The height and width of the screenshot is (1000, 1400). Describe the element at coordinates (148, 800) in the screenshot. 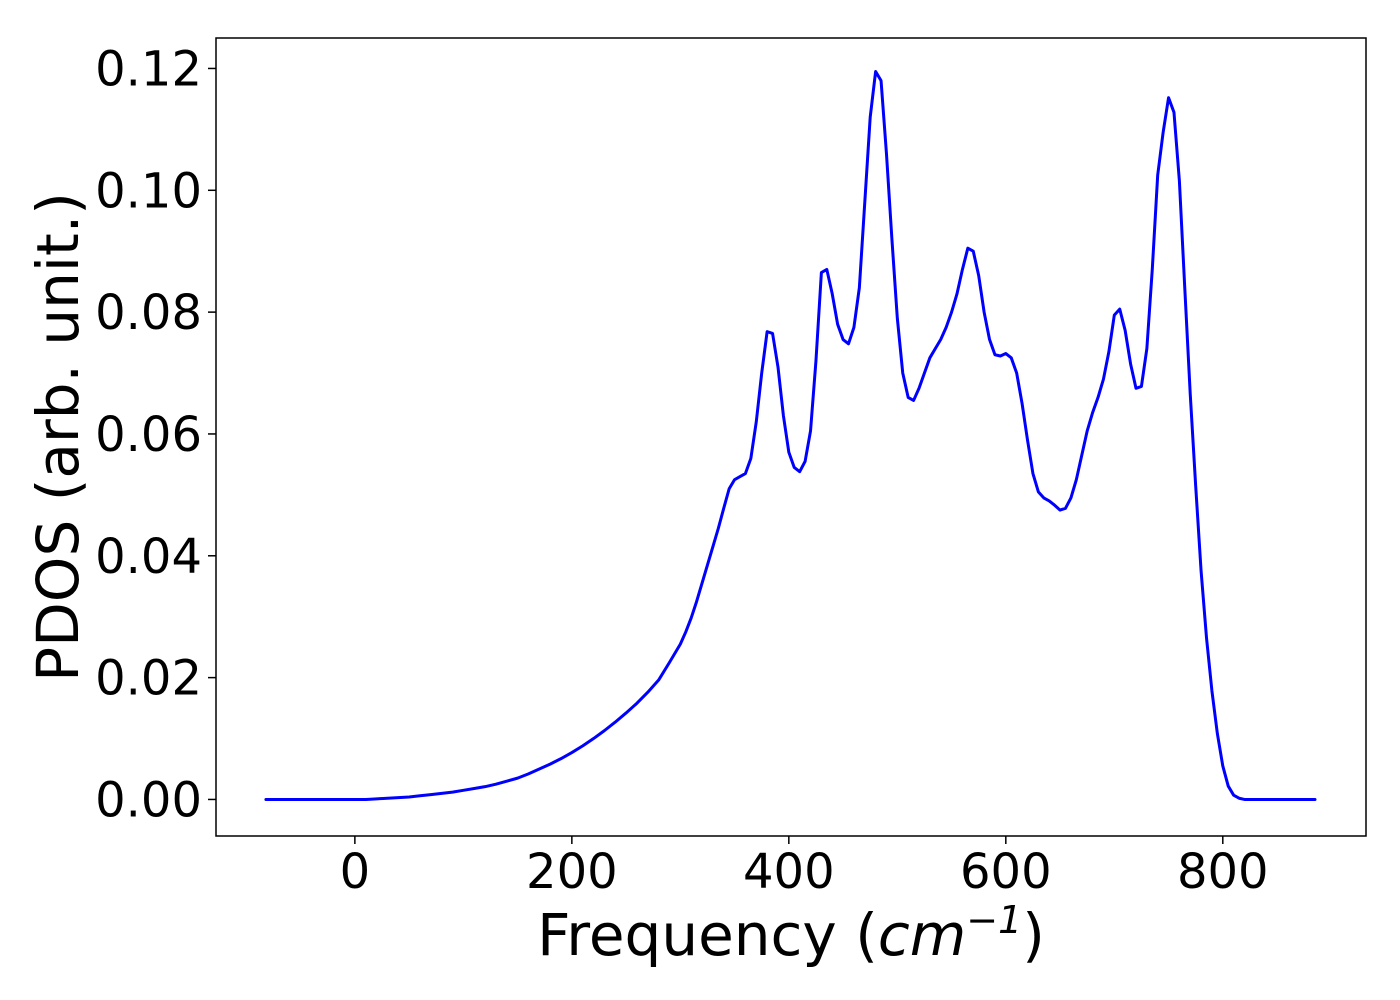

I see `y-tick-label: 0.00` at that location.